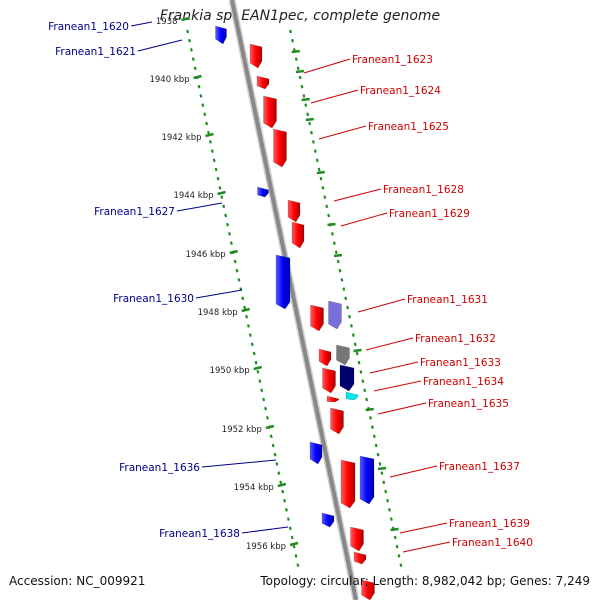  Describe the element at coordinates (423, 190) in the screenshot. I see `gene-label-right: Franean1_1628` at that location.